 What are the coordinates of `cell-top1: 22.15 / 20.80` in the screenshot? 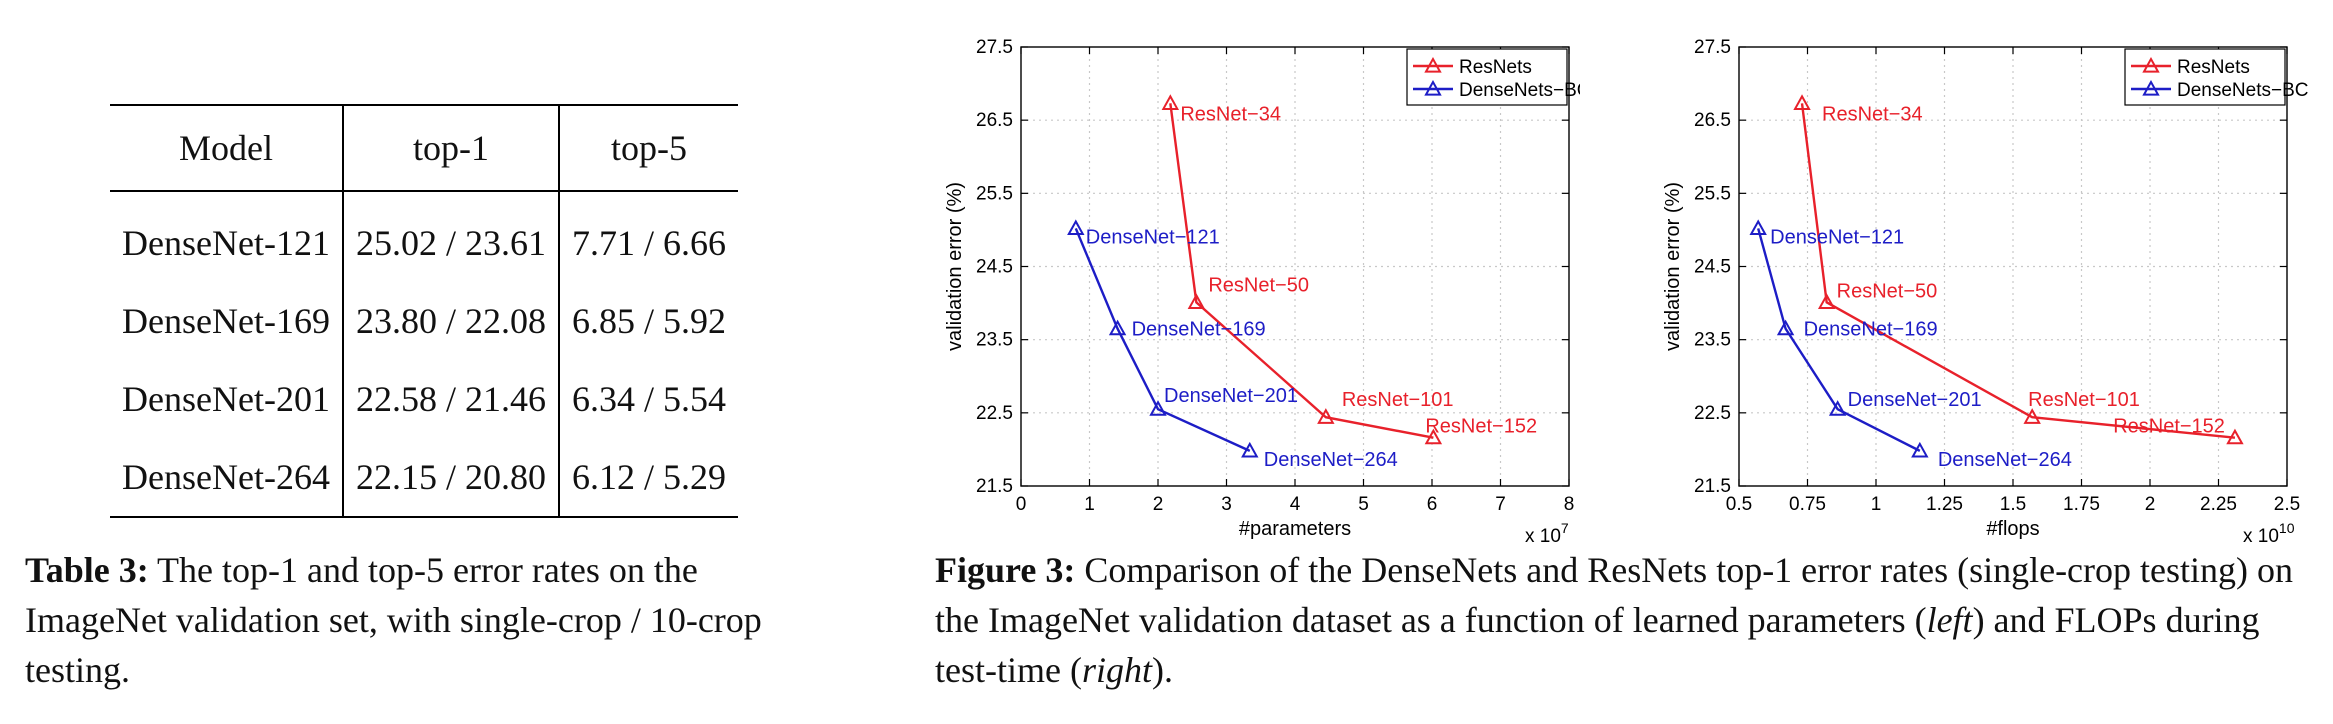 It's located at (450, 477).